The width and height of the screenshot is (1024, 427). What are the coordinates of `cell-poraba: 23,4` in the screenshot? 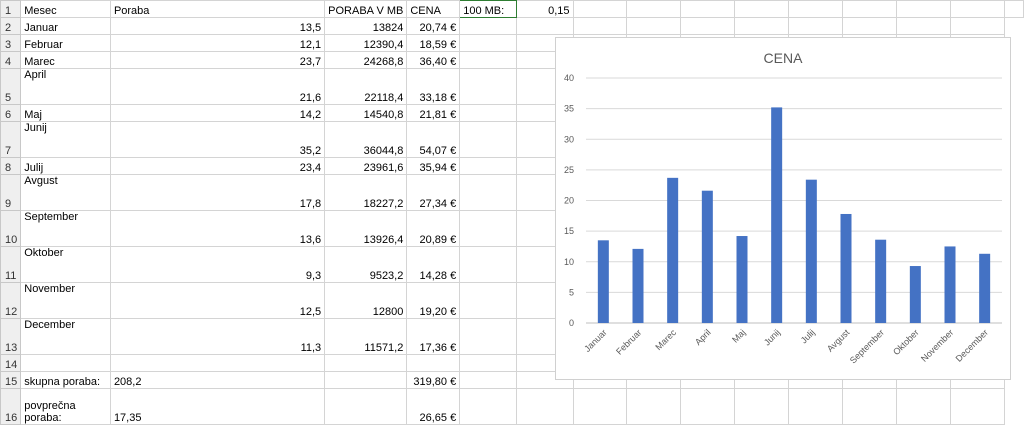 It's located at (217, 166).